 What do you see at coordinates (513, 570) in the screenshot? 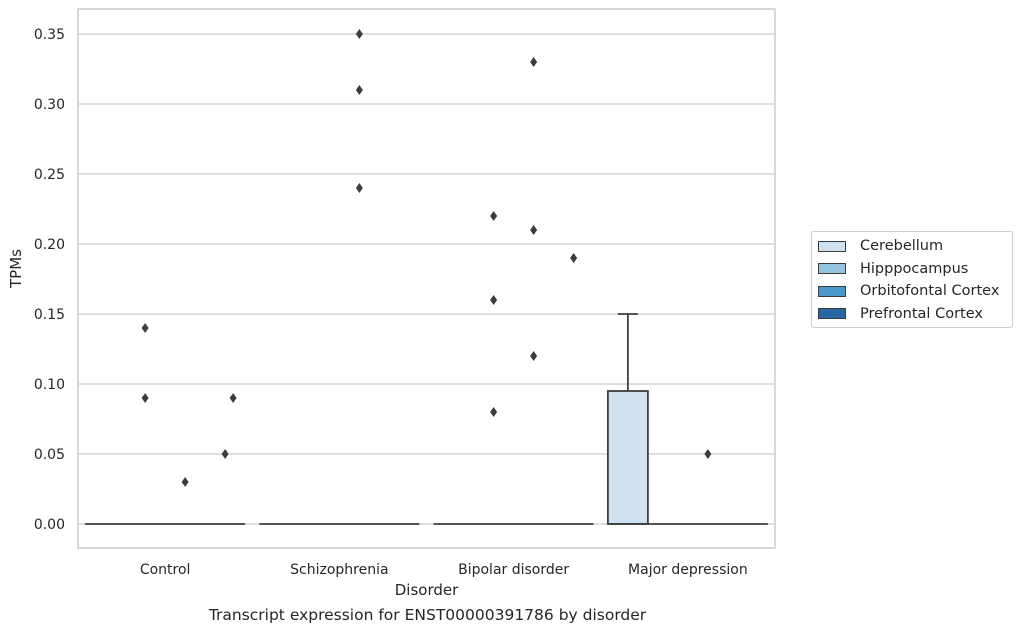
I see `x-tick-label: Bipolar disorder` at bounding box center [513, 570].